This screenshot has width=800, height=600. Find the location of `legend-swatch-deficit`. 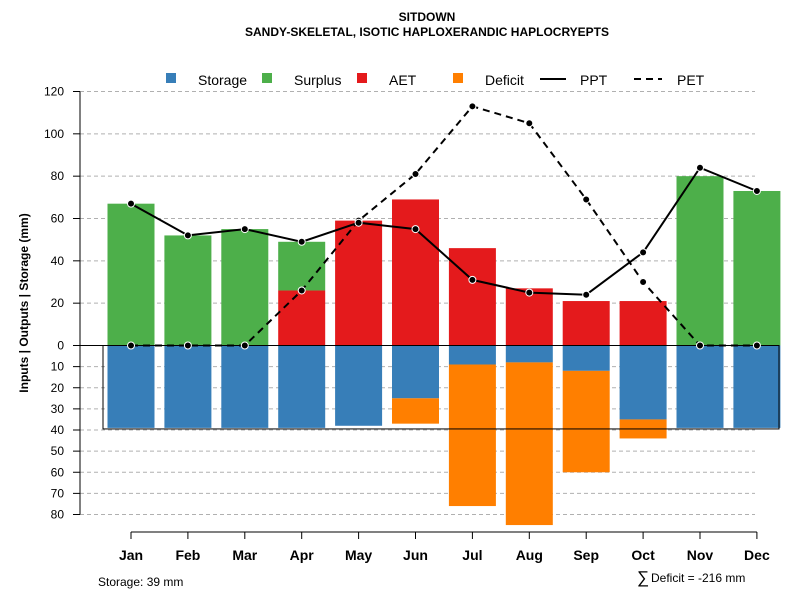

legend-swatch-deficit is located at coordinates (458, 78).